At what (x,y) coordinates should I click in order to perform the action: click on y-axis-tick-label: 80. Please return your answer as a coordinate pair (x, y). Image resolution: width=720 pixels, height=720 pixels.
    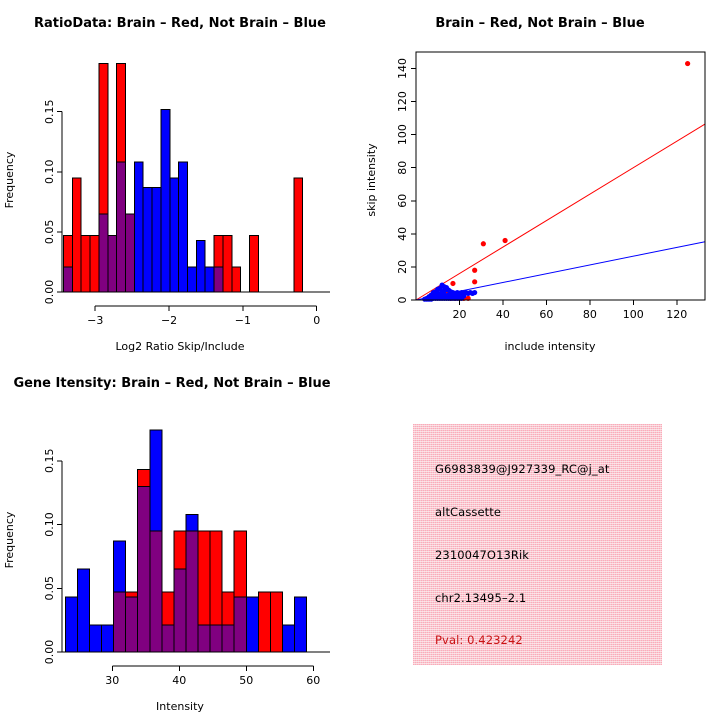
    Looking at the image, I should click on (402, 168).